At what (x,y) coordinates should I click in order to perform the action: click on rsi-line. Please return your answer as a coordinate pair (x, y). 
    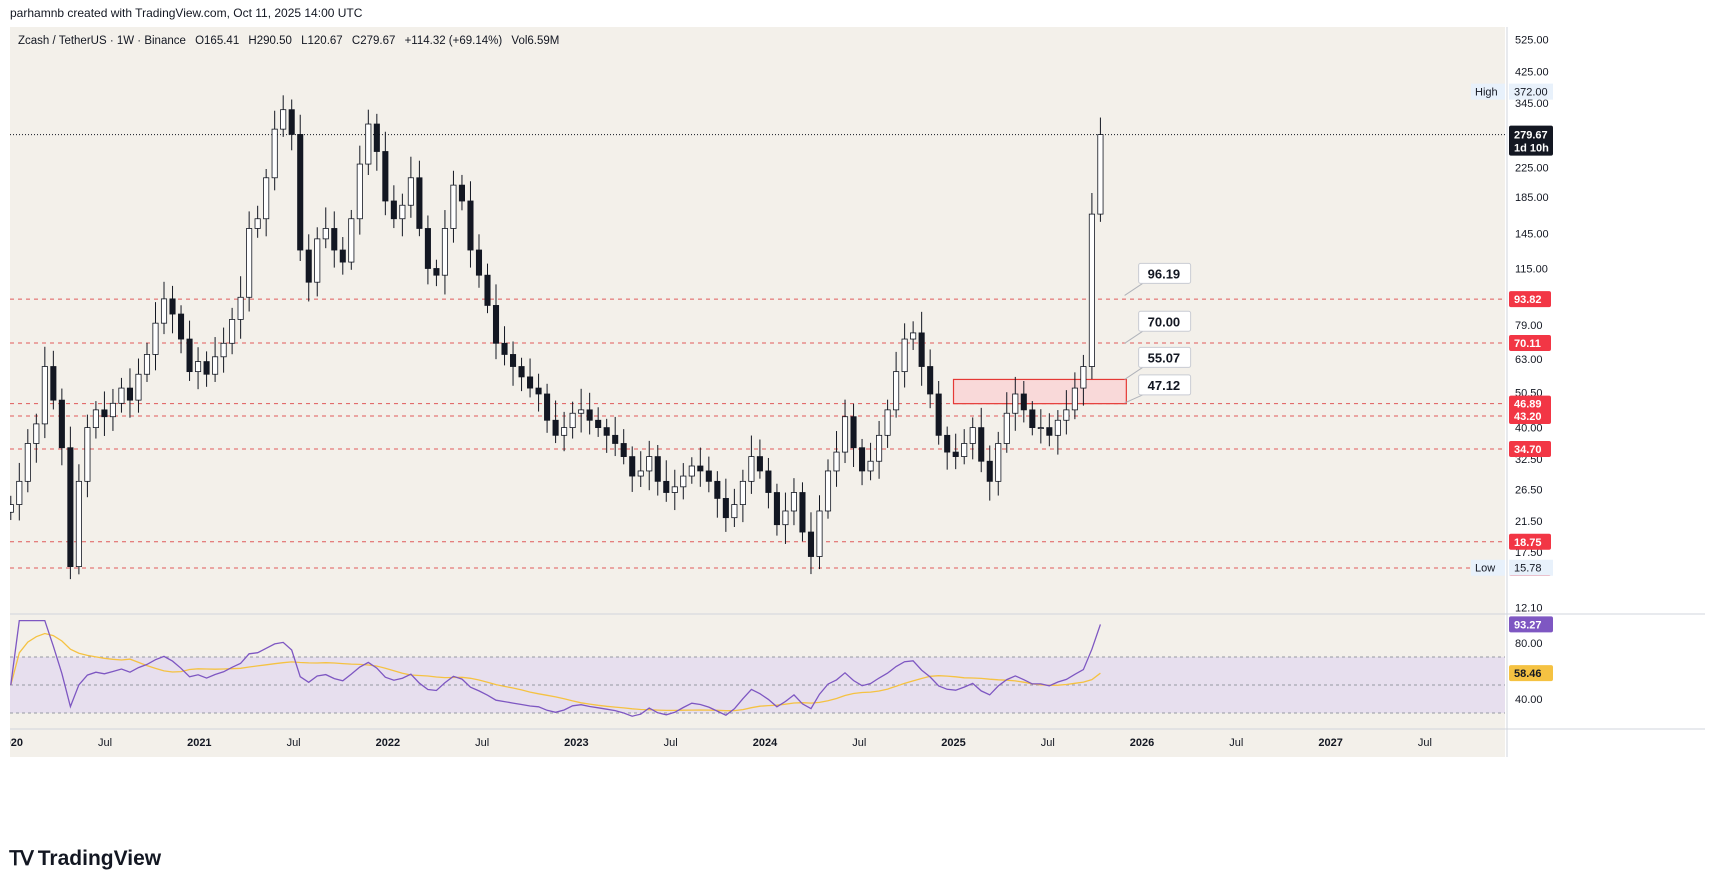
    Looking at the image, I should click on (556, 668).